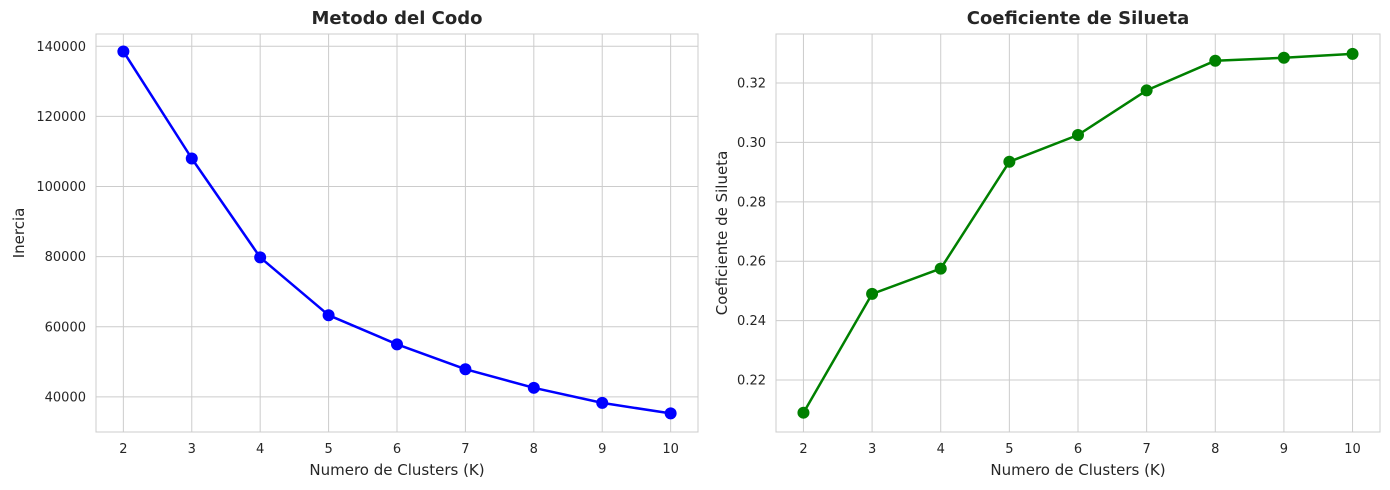 The height and width of the screenshot is (490, 1390). Describe the element at coordinates (397, 18) in the screenshot. I see `chart-title: Metodo del Codo` at that location.